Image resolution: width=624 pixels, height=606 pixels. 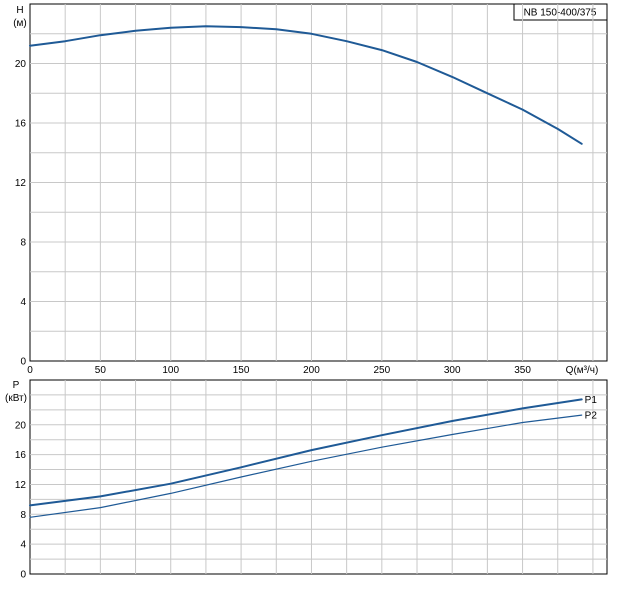 What do you see at coordinates (452, 370) in the screenshot?
I see `flow-x-tick-label: 300` at bounding box center [452, 370].